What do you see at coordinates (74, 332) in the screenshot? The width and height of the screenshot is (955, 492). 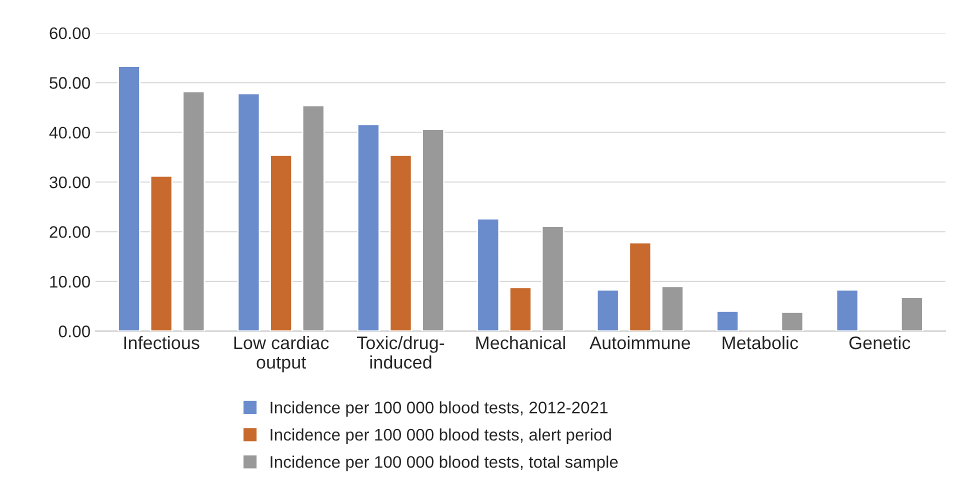 I see `y-tick-label: 0.00` at bounding box center [74, 332].